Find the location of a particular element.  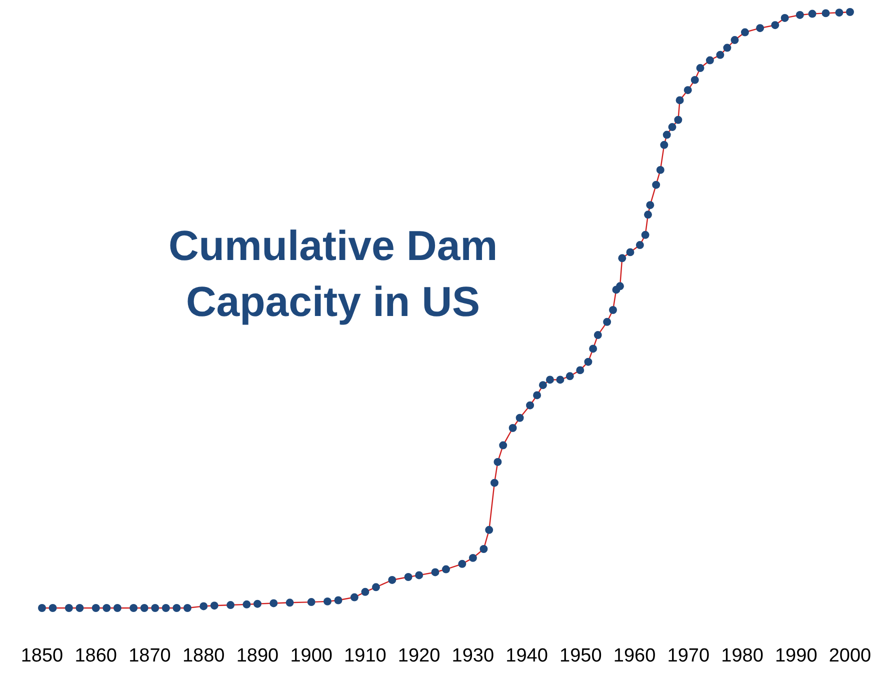

x-tick-label: 1880 is located at coordinates (203, 655).